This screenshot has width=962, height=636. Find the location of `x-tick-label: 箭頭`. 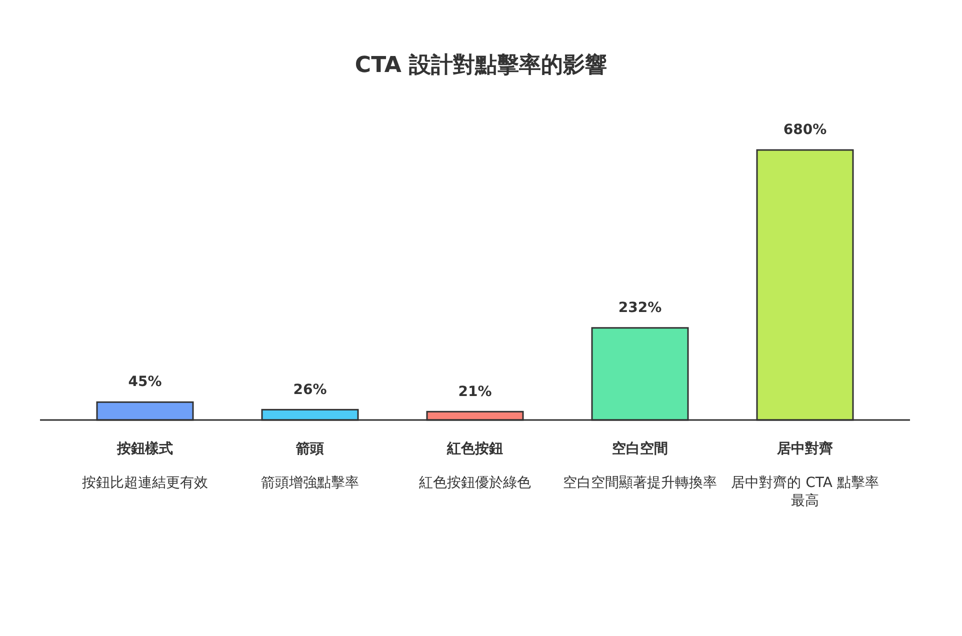

x-tick-label: 箭頭 is located at coordinates (310, 449).